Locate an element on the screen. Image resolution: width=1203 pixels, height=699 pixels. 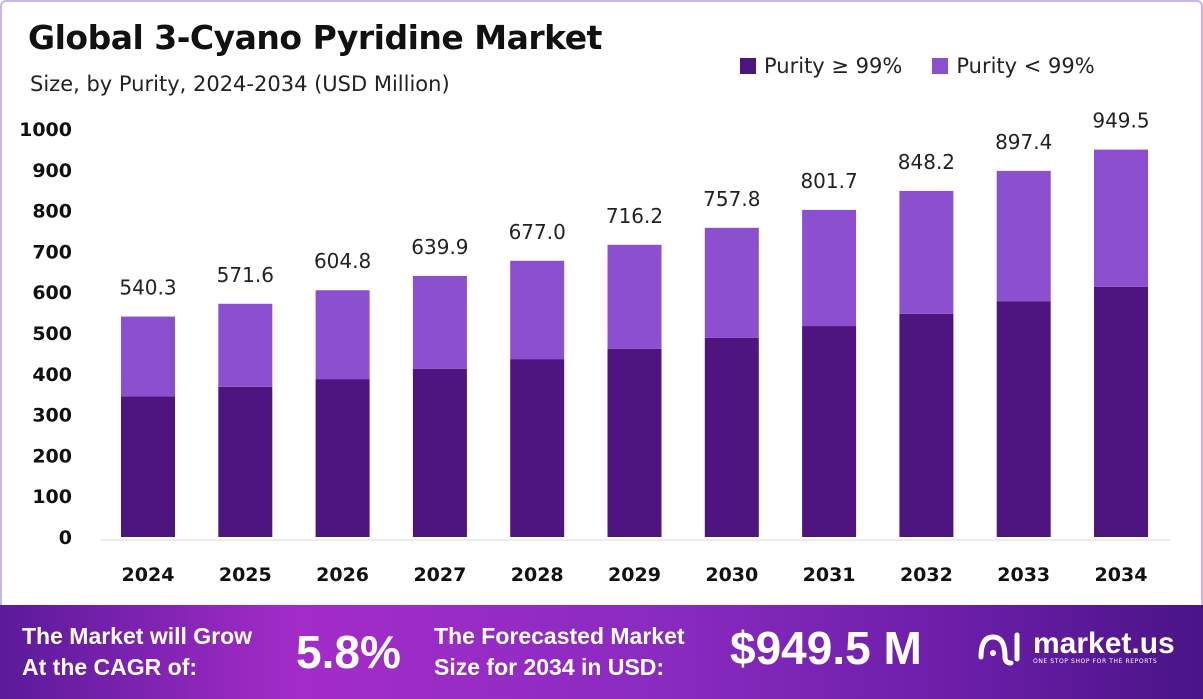
chart-title: Global 3-Cyano Pyridine Market is located at coordinates (315, 37).